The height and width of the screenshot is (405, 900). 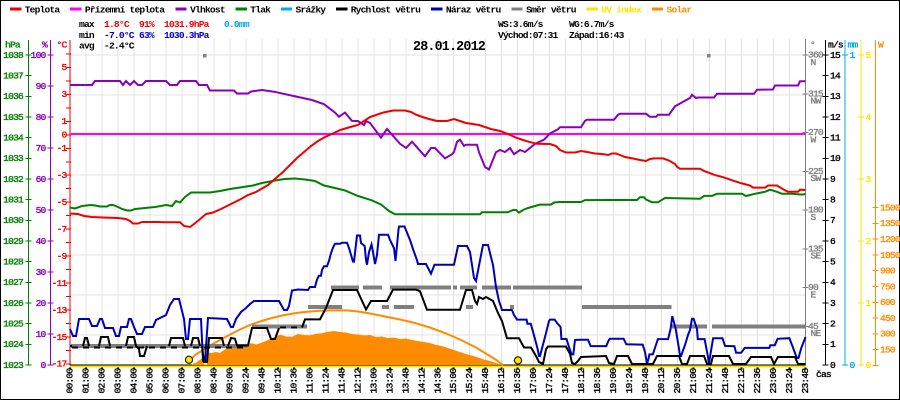 What do you see at coordinates (373, 381) in the screenshot?
I see `svg-text: 13:00` at bounding box center [373, 381].